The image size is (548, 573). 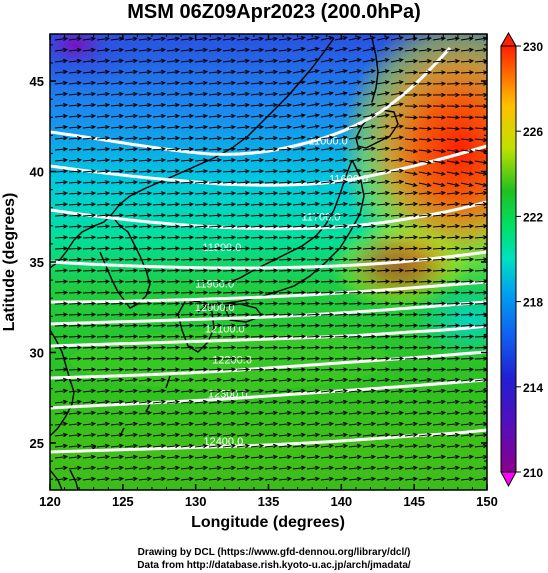 What do you see at coordinates (521, 259) in the screenshot?
I see `colorbar: 210 214 218 222 226 230` at bounding box center [521, 259].